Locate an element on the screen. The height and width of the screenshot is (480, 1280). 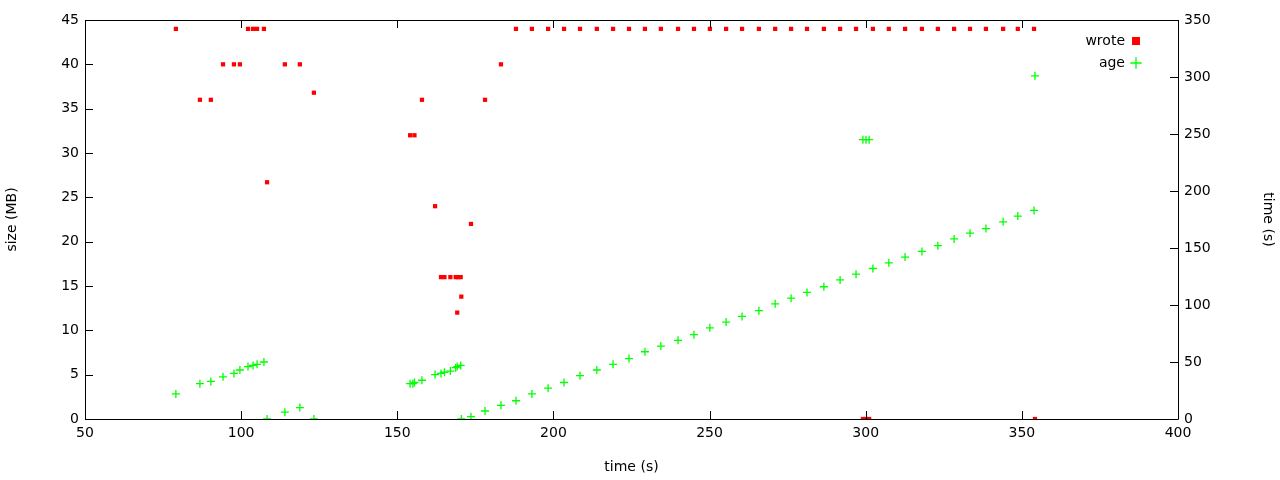
x-tick-label: 250 is located at coordinates (709, 432).